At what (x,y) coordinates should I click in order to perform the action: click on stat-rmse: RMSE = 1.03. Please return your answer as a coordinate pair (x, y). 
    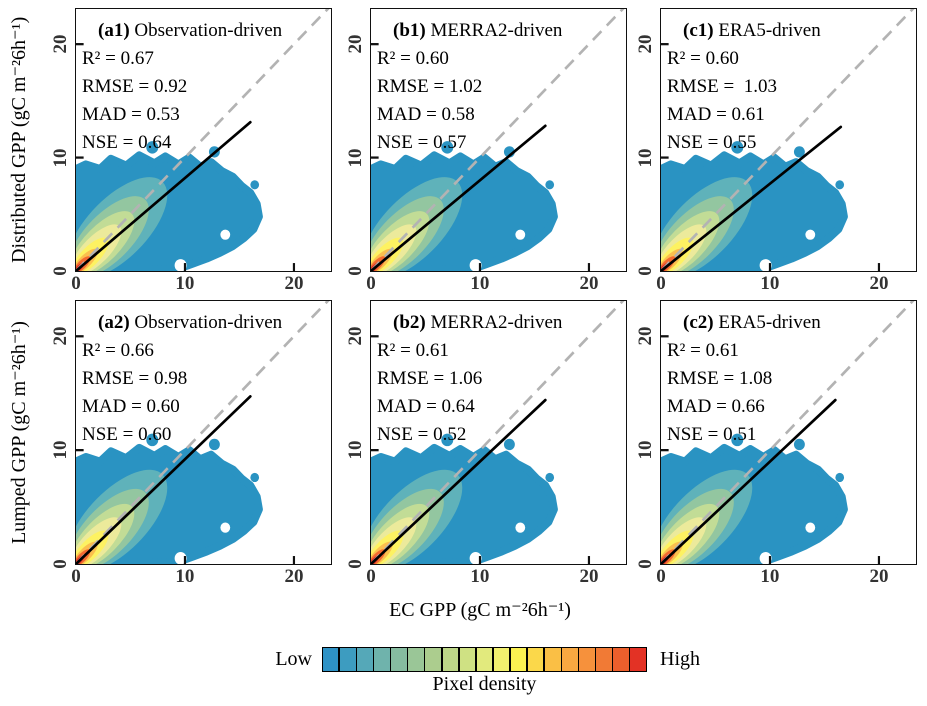
    Looking at the image, I should click on (722, 86).